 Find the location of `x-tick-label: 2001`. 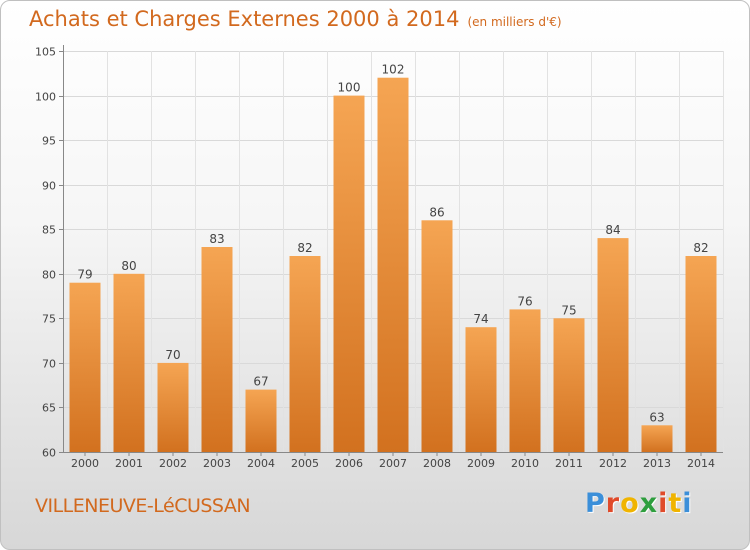

x-tick-label: 2001 is located at coordinates (129, 463).